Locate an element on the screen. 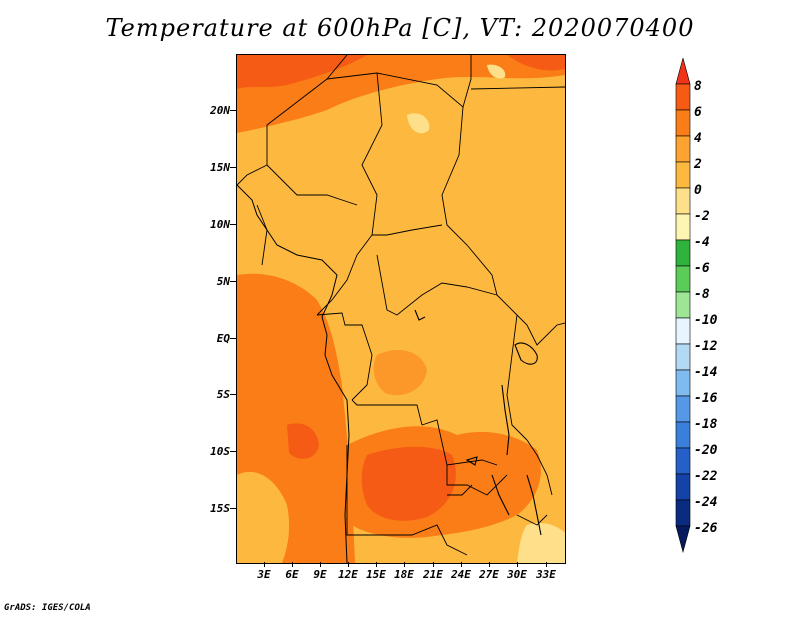  colorbar-label: -8 is located at coordinates (702, 294).